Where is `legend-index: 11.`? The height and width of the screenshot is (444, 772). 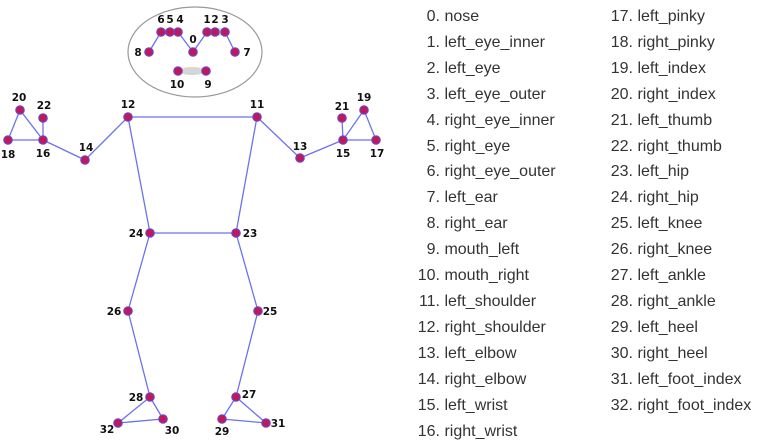 legend-index: 11. is located at coordinates (426, 302).